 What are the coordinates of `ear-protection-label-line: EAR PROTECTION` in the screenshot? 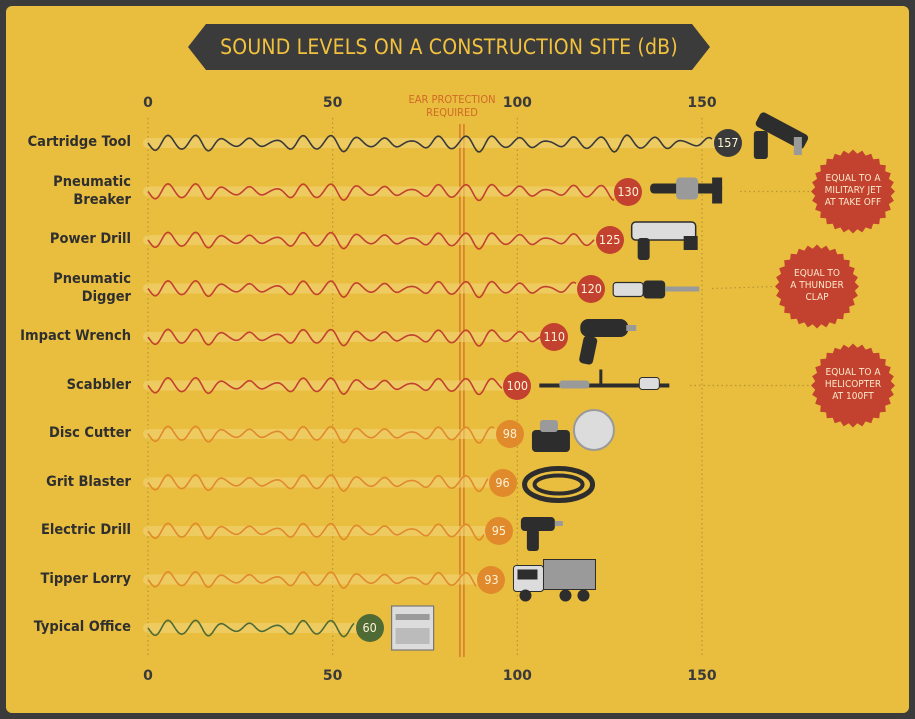 It's located at (452, 99).